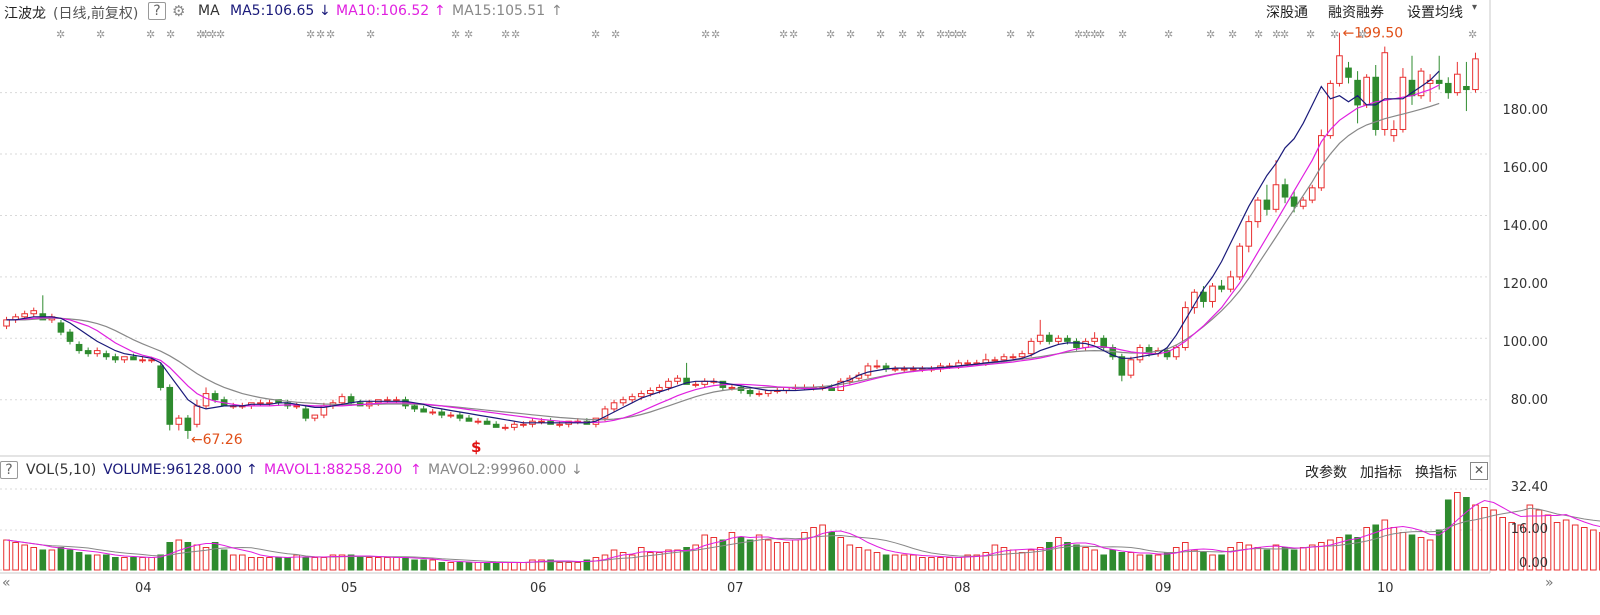 The width and height of the screenshot is (1600, 615). I want to click on help-button: ?, so click(157, 11).